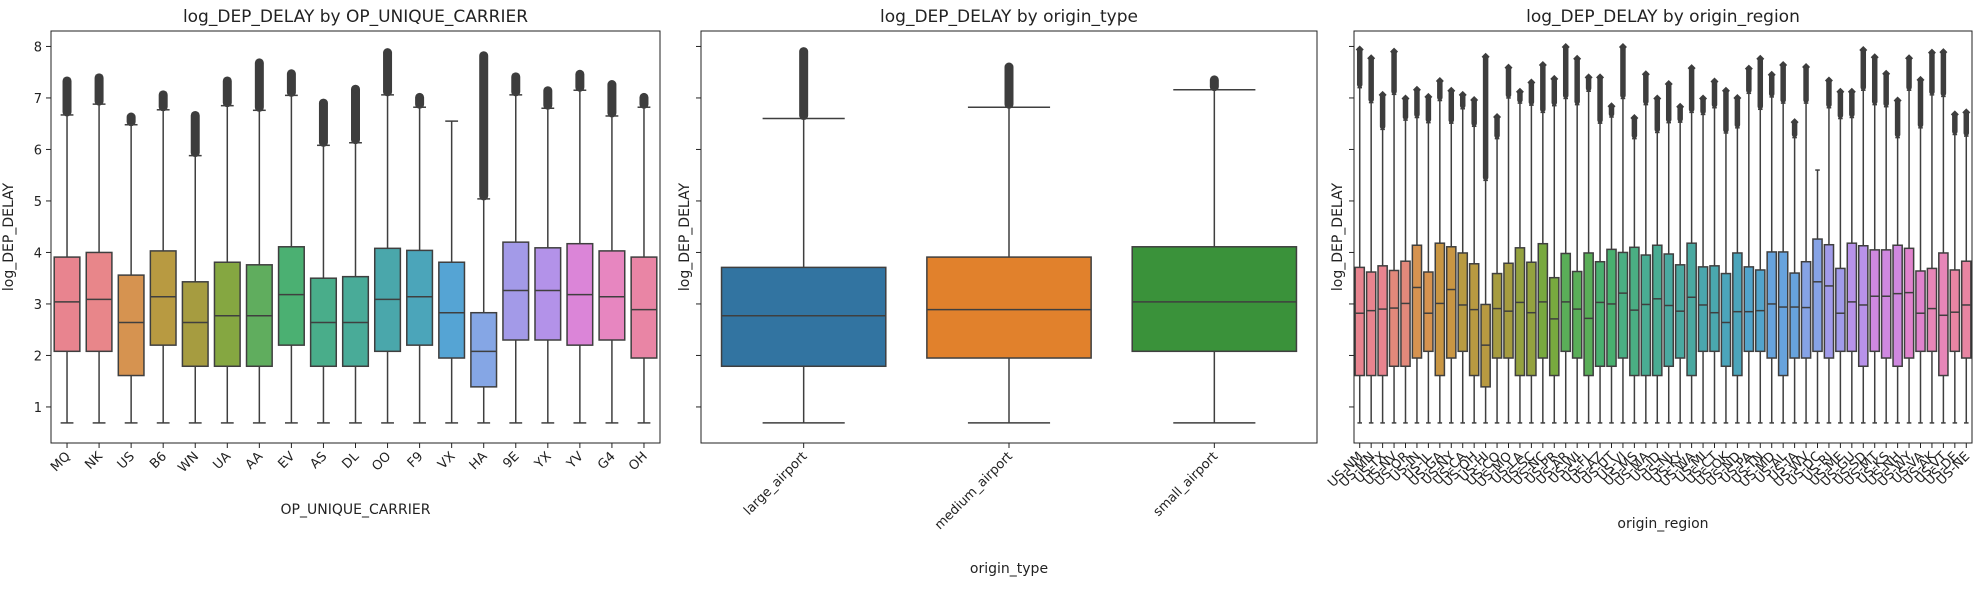 Image resolution: width=1988 pixels, height=590 pixels. Describe the element at coordinates (1543, 242) in the screenshot. I see `box-us-nc` at that location.